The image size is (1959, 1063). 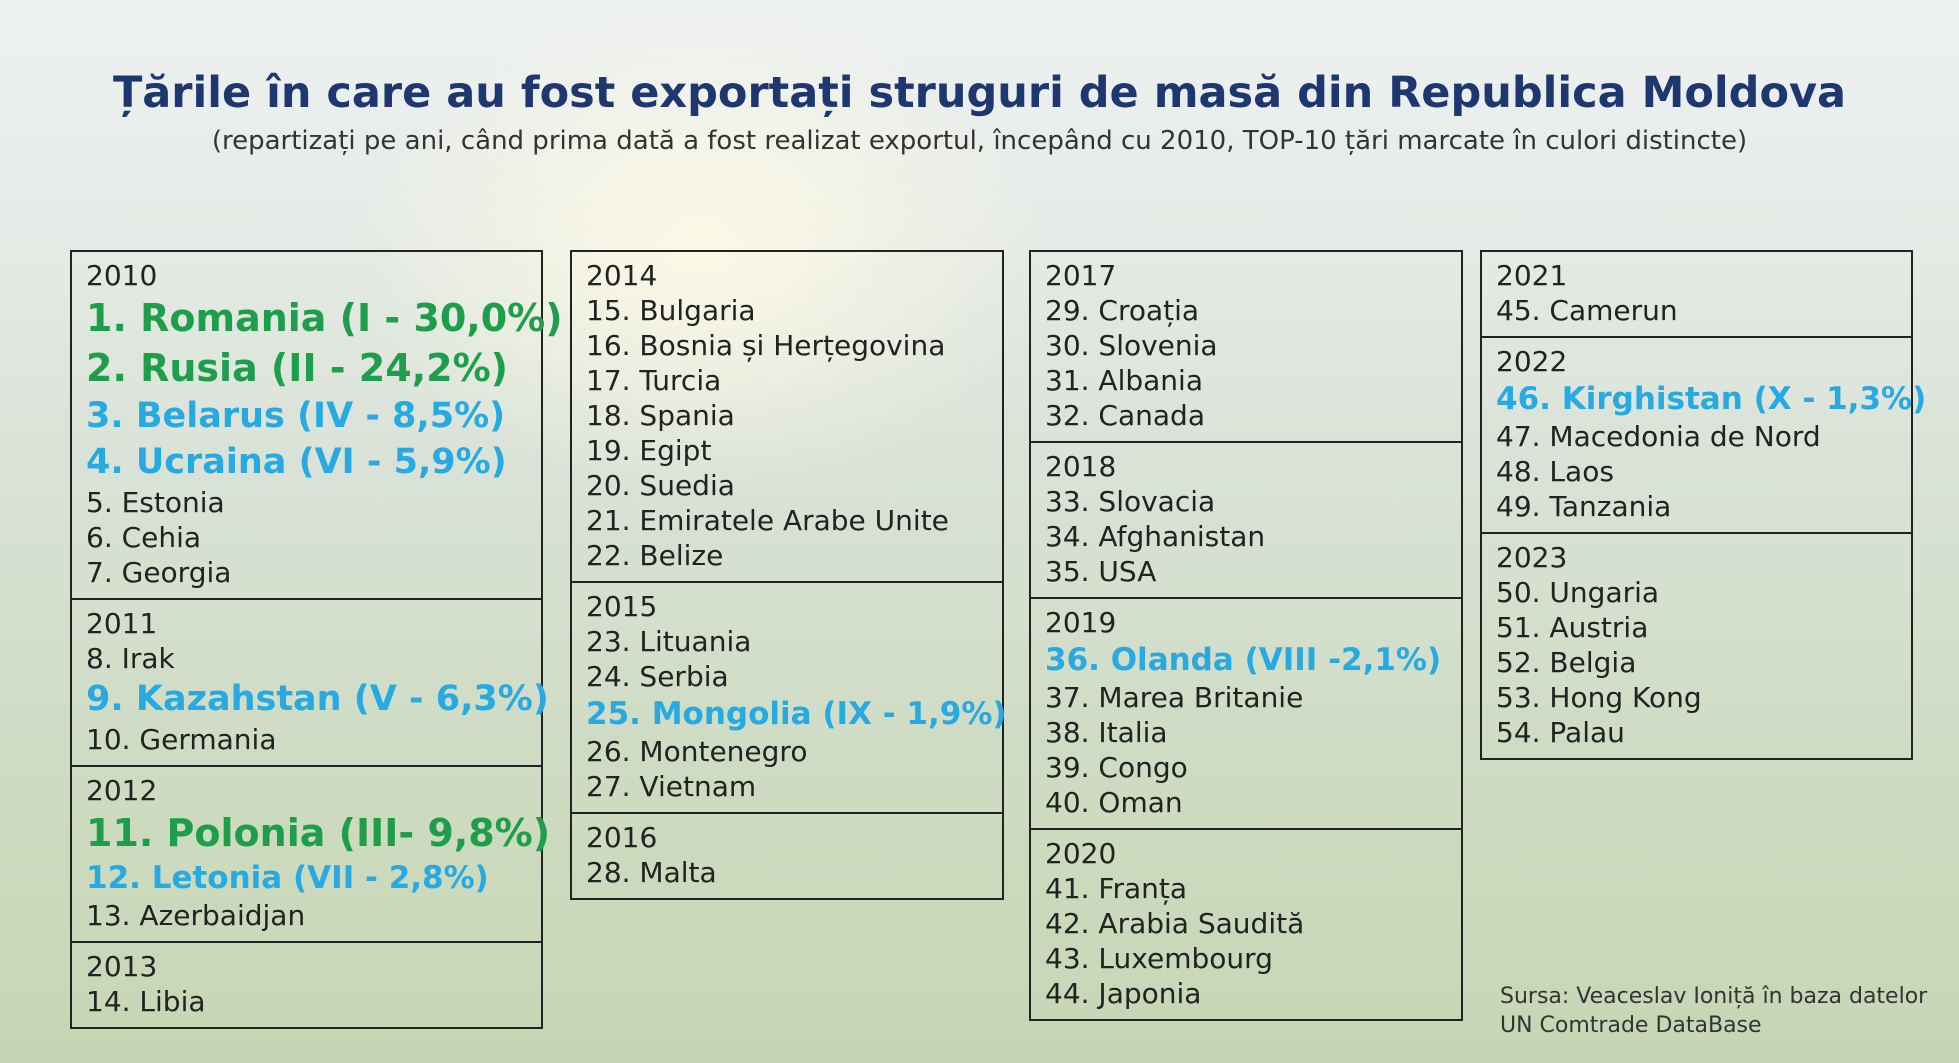 What do you see at coordinates (1631, 1025) in the screenshot?
I see `source-line: UN Comtrade DataBase` at bounding box center [1631, 1025].